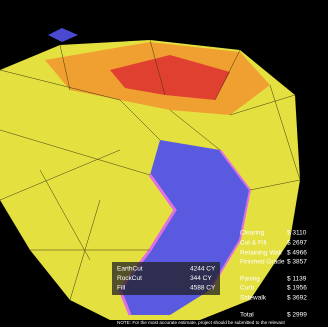  What do you see at coordinates (201, 278) in the screenshot?
I see `earthwork-value: 344 CY` at bounding box center [201, 278].